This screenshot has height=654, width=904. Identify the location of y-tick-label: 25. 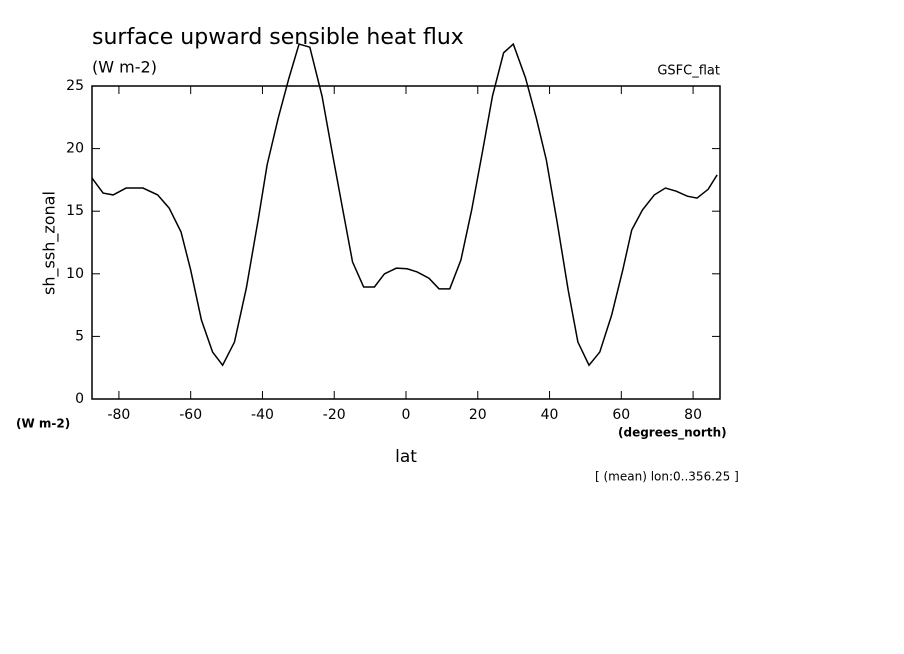
(75, 86).